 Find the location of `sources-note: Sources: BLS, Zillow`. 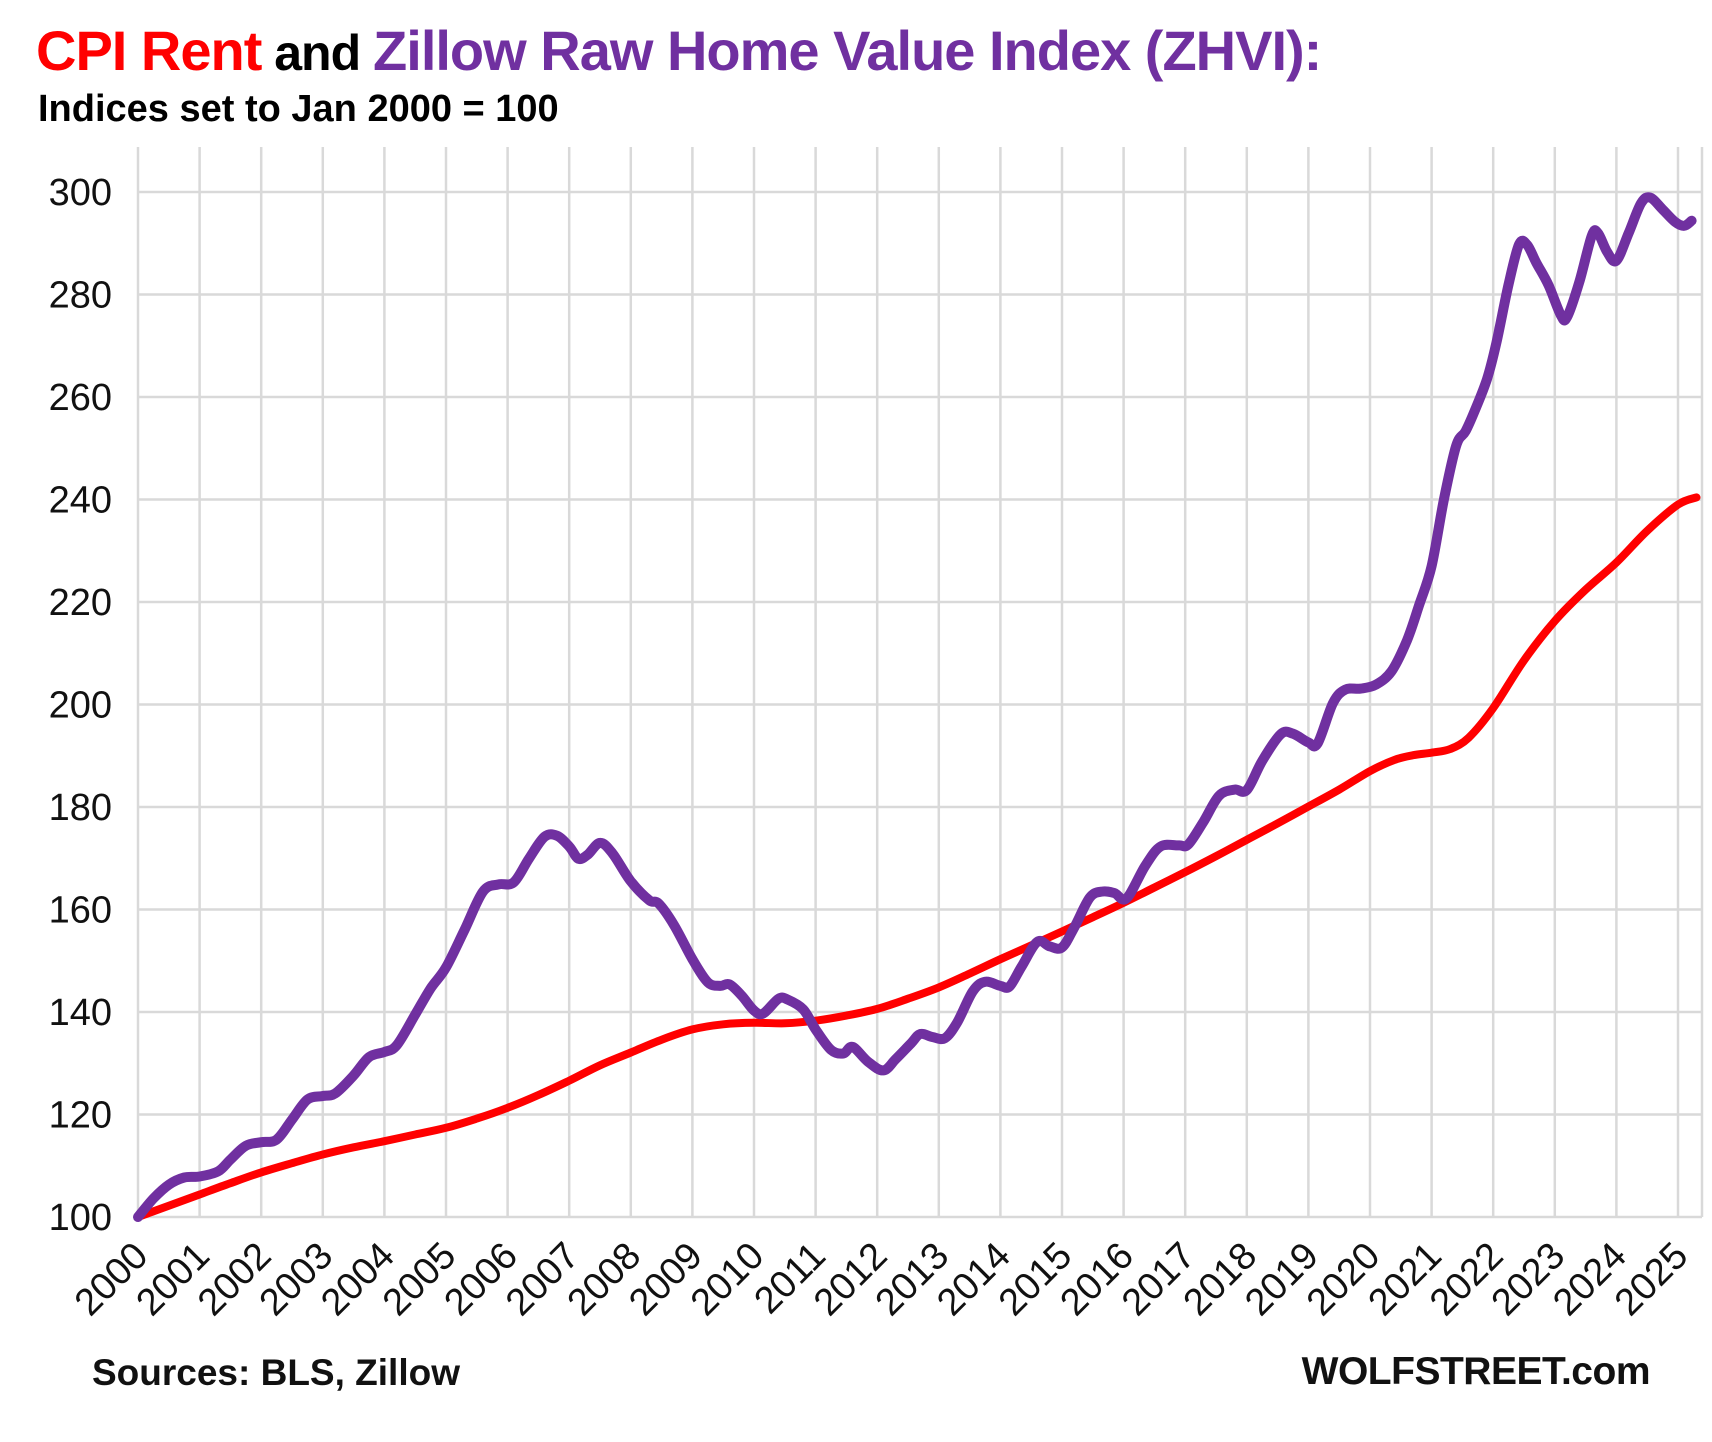

sources-note: Sources: BLS, Zillow is located at coordinates (276, 1372).